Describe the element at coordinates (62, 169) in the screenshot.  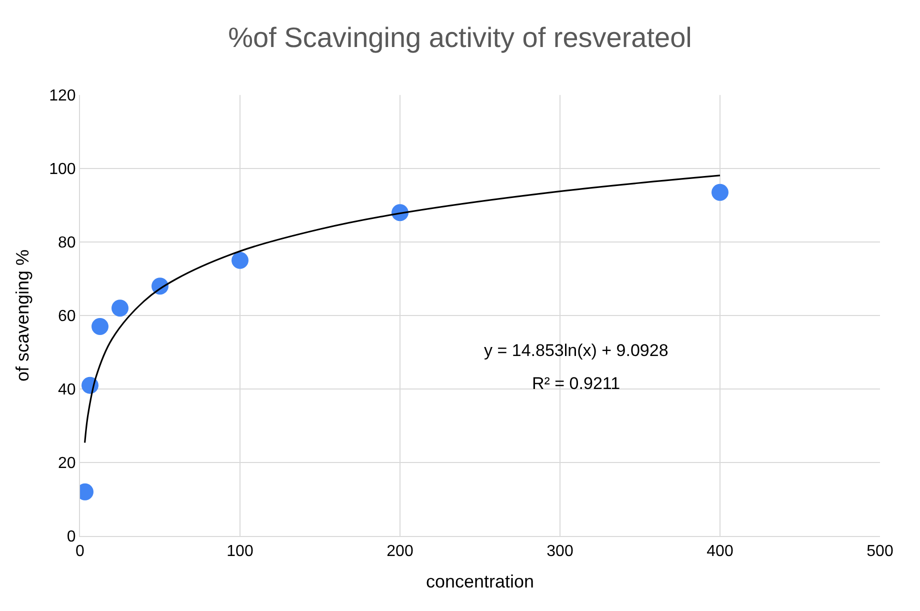
I see `y-tick-label: 100` at that location.